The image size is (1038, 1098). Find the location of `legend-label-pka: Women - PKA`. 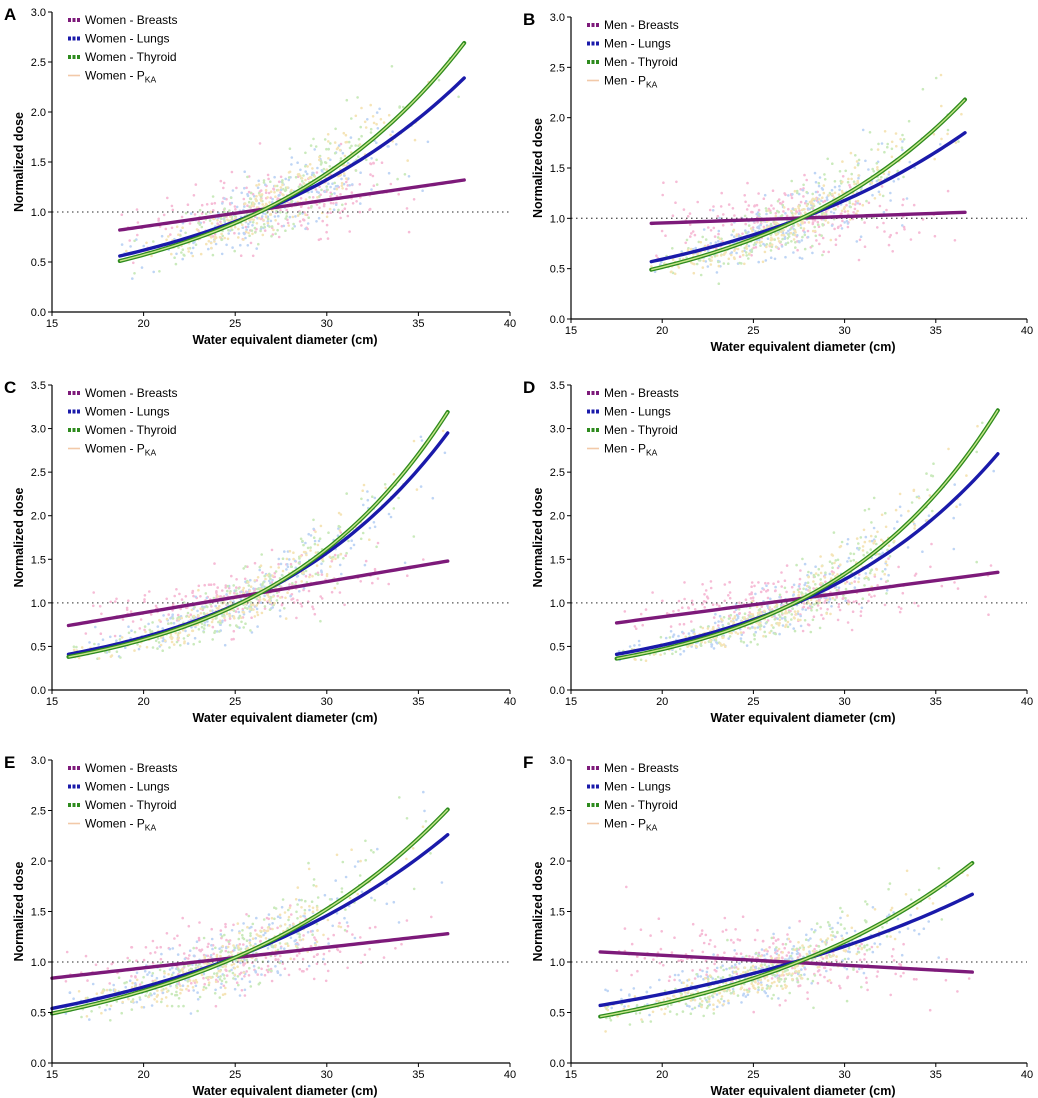

legend-label-pka: Women - PKA is located at coordinates (120, 77).